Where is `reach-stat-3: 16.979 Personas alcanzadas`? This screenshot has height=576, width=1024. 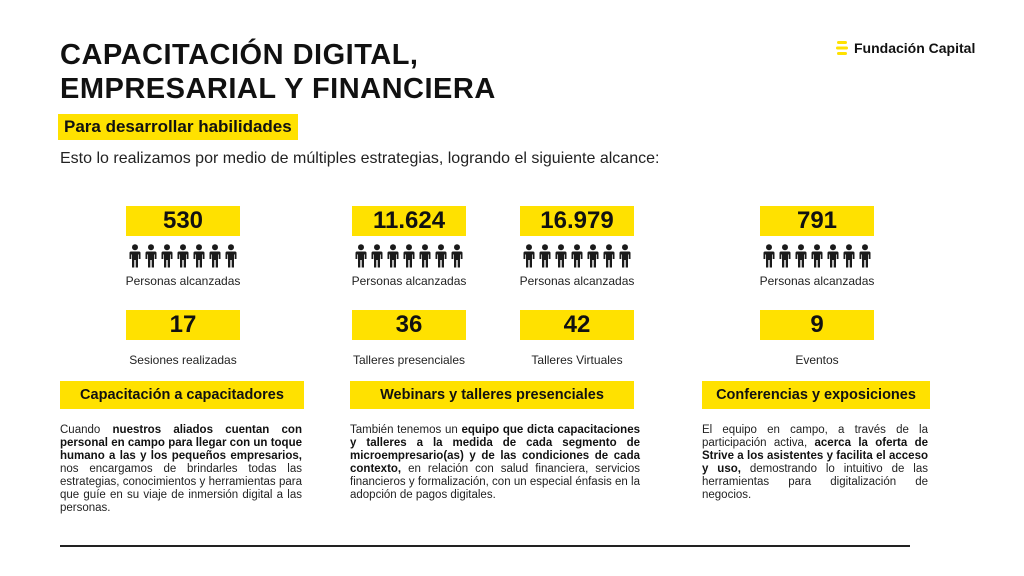 reach-stat-3: 16.979 Personas alcanzadas is located at coordinates (577, 247).